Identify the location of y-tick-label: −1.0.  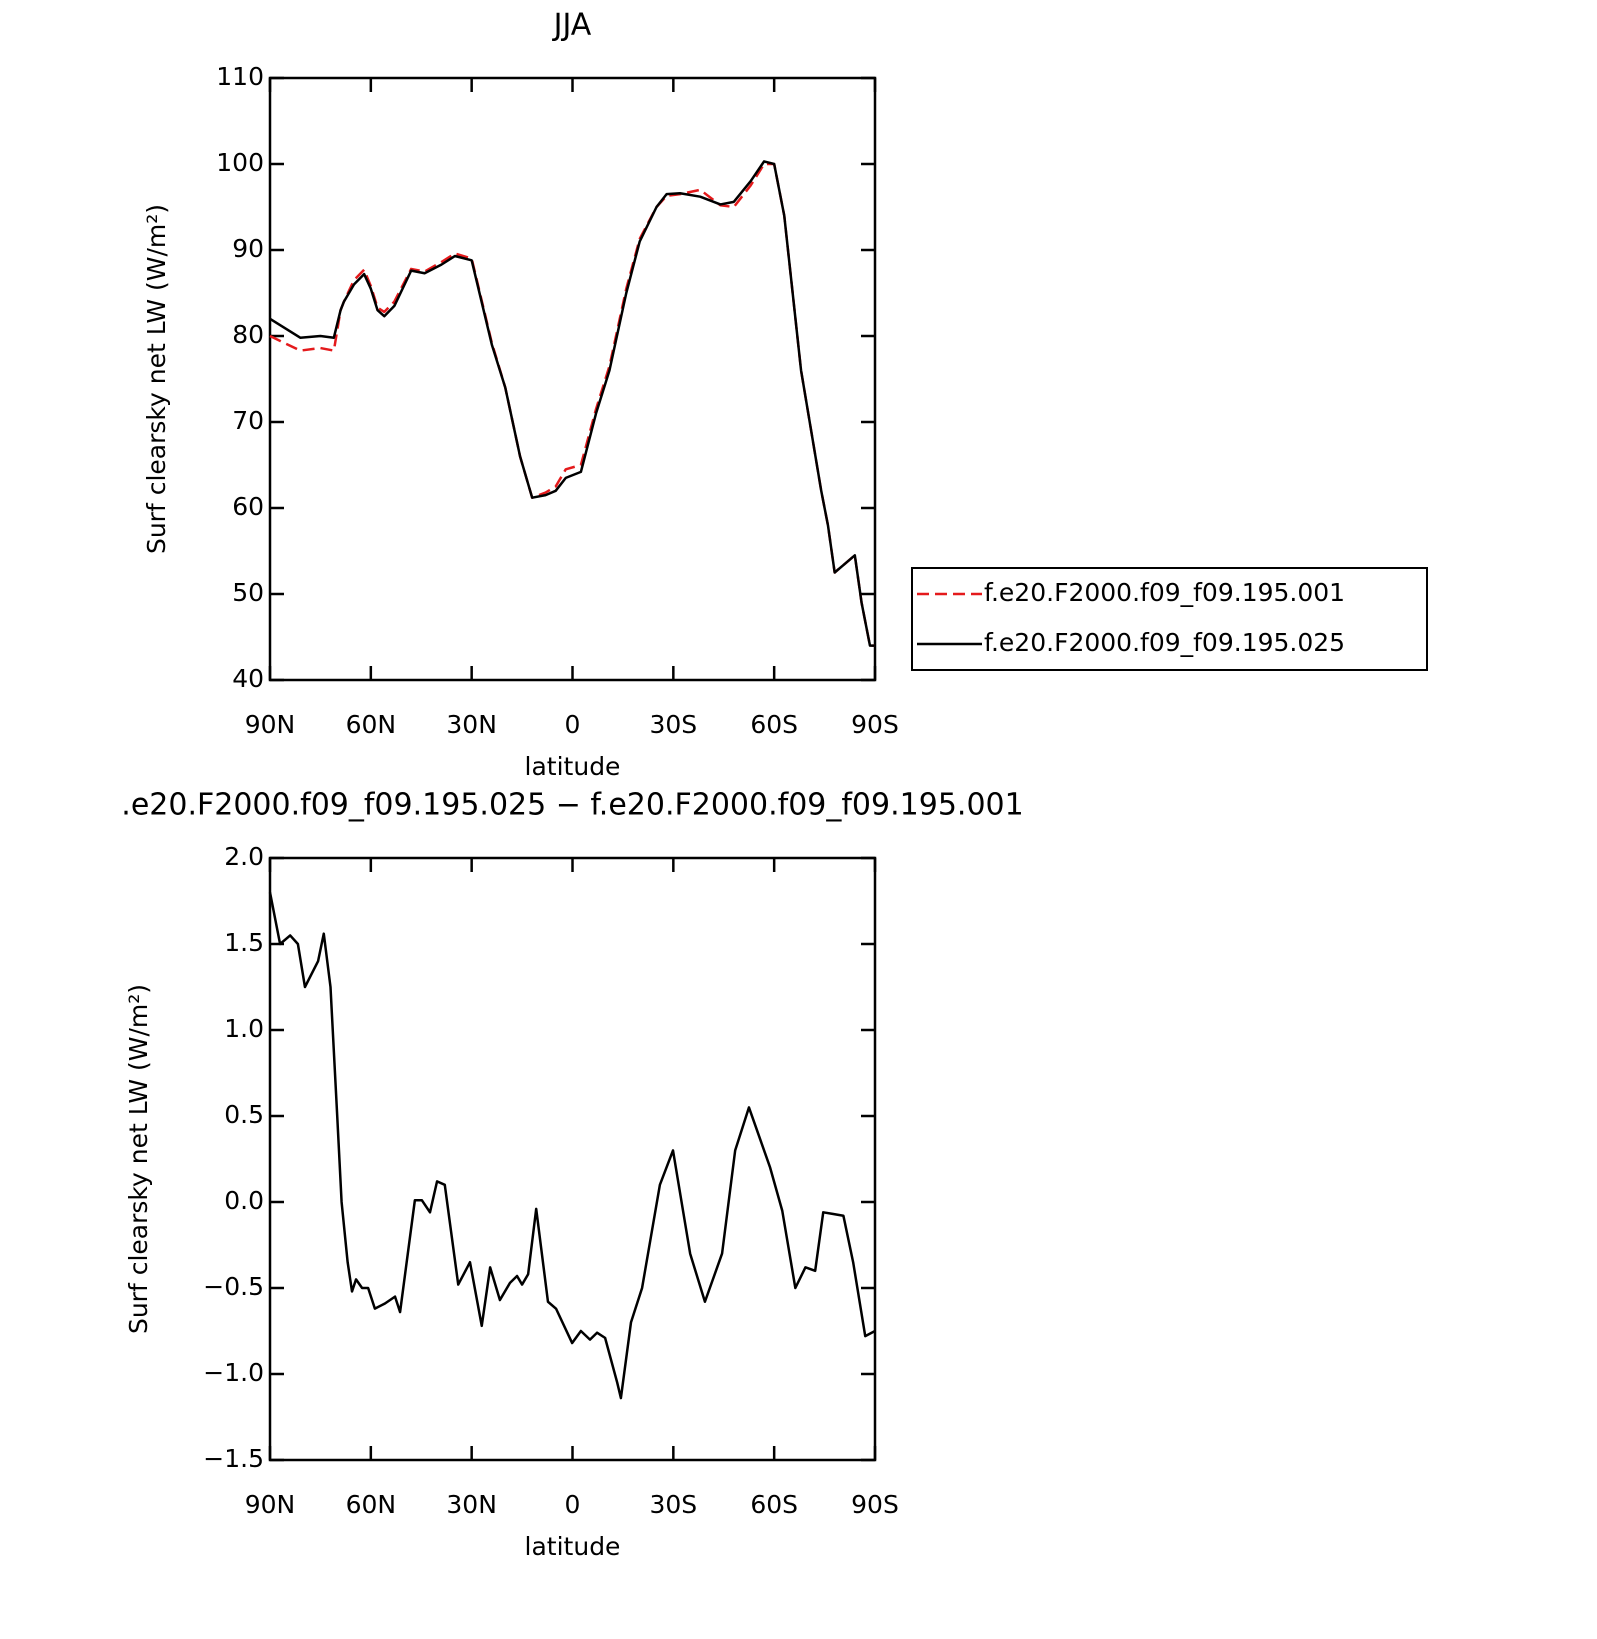
(233, 1372).